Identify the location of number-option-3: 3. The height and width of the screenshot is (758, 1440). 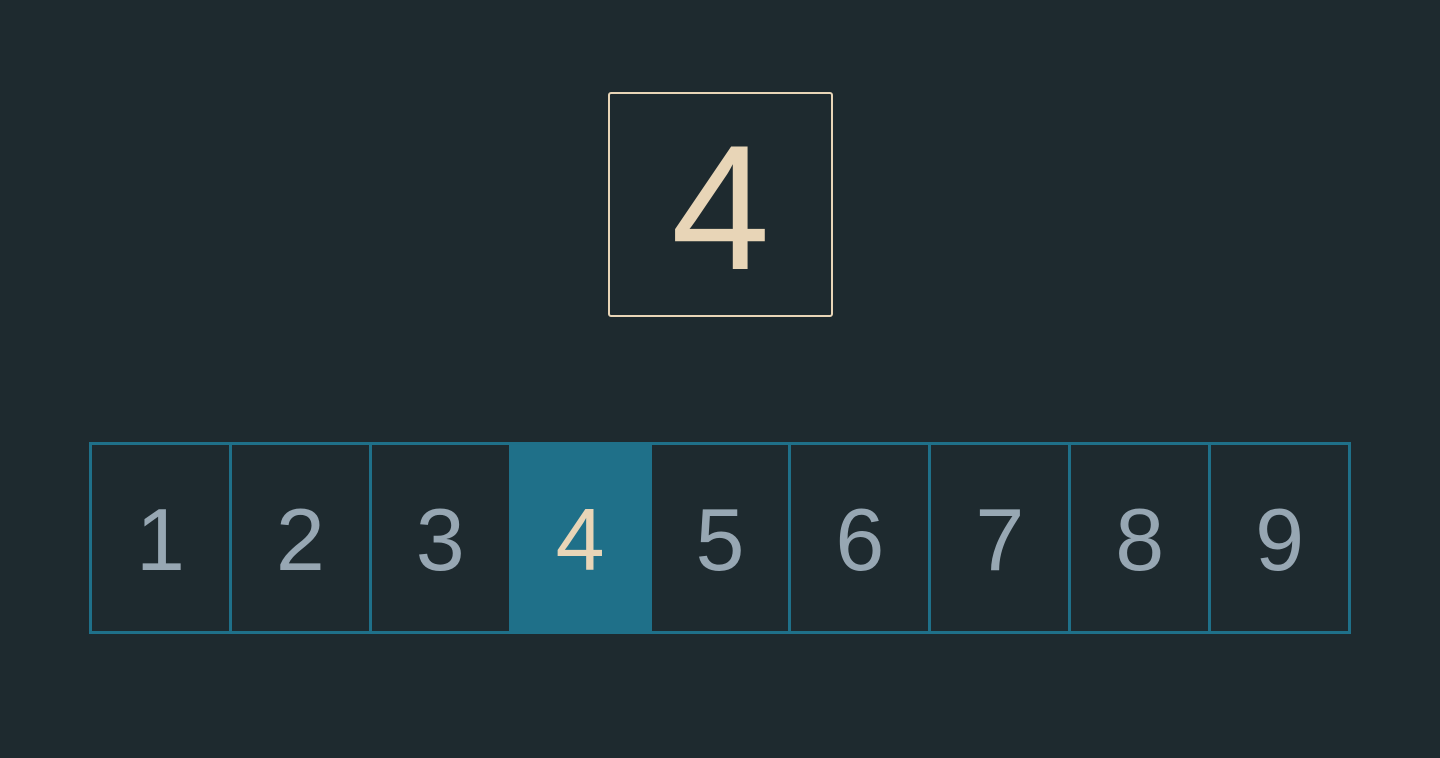
(441, 538).